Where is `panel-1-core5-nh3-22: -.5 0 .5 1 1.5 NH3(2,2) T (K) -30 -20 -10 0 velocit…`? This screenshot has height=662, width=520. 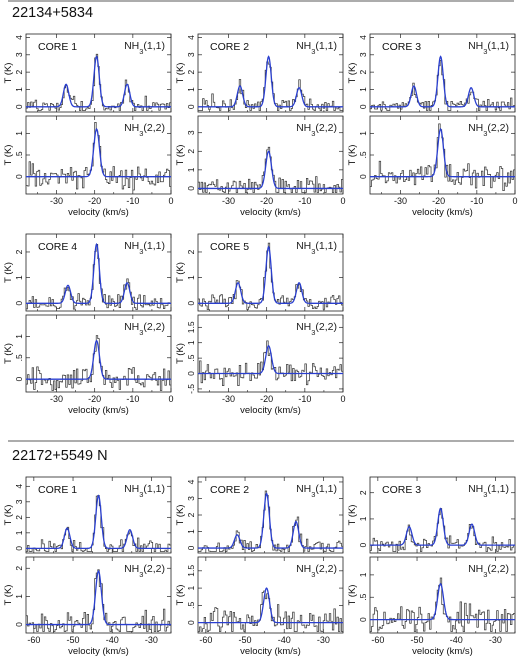
panel-1-core5-nh3-22: -.5 0 .5 1 1.5 NH3(2,2) T (K) -30 -20 -10 0 velocit… is located at coordinates (260, 365).